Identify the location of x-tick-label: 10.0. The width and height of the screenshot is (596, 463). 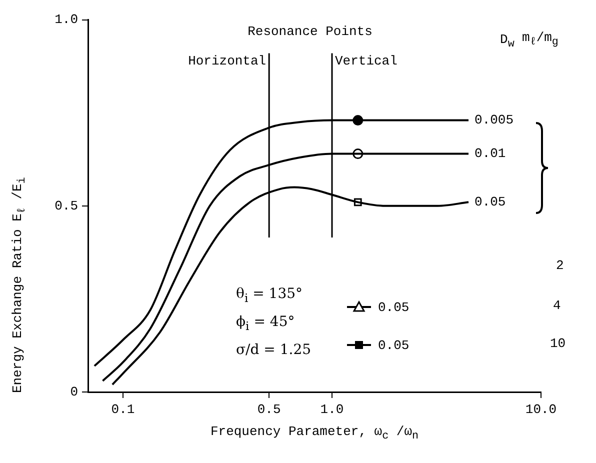
(541, 410).